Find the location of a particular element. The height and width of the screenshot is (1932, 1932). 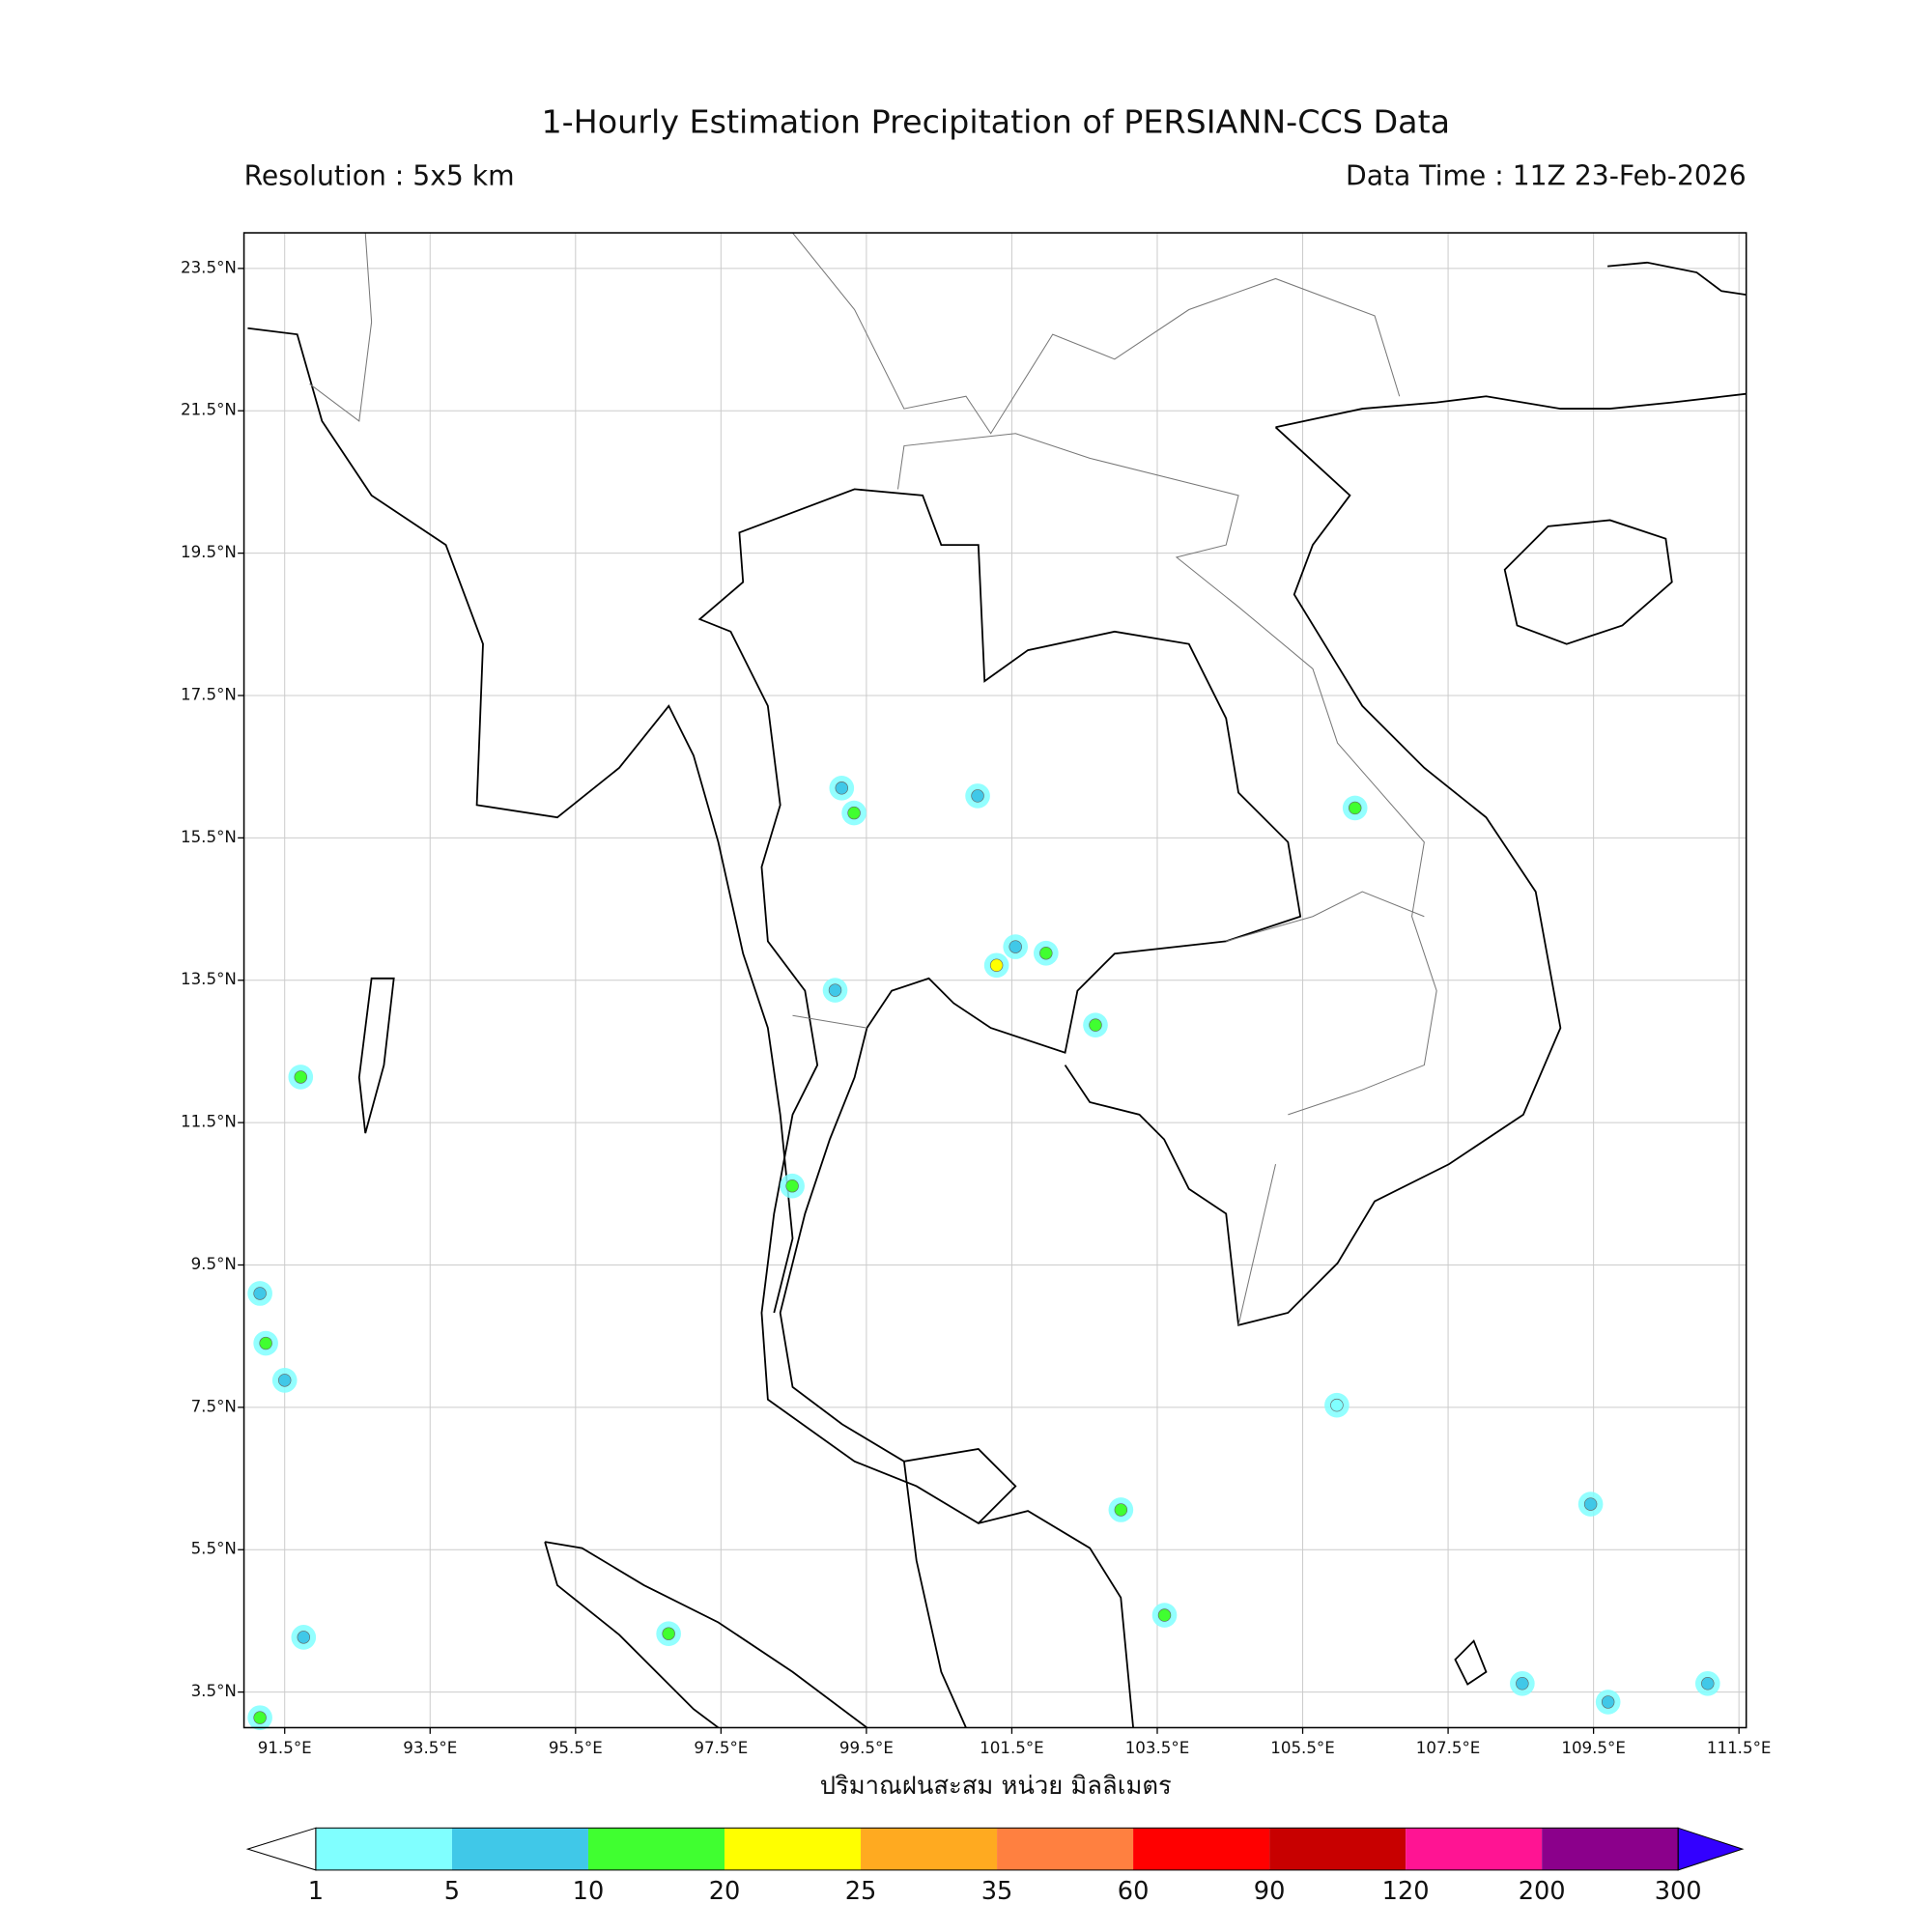

x-tick-label: 103.5°E is located at coordinates (1157, 1748).